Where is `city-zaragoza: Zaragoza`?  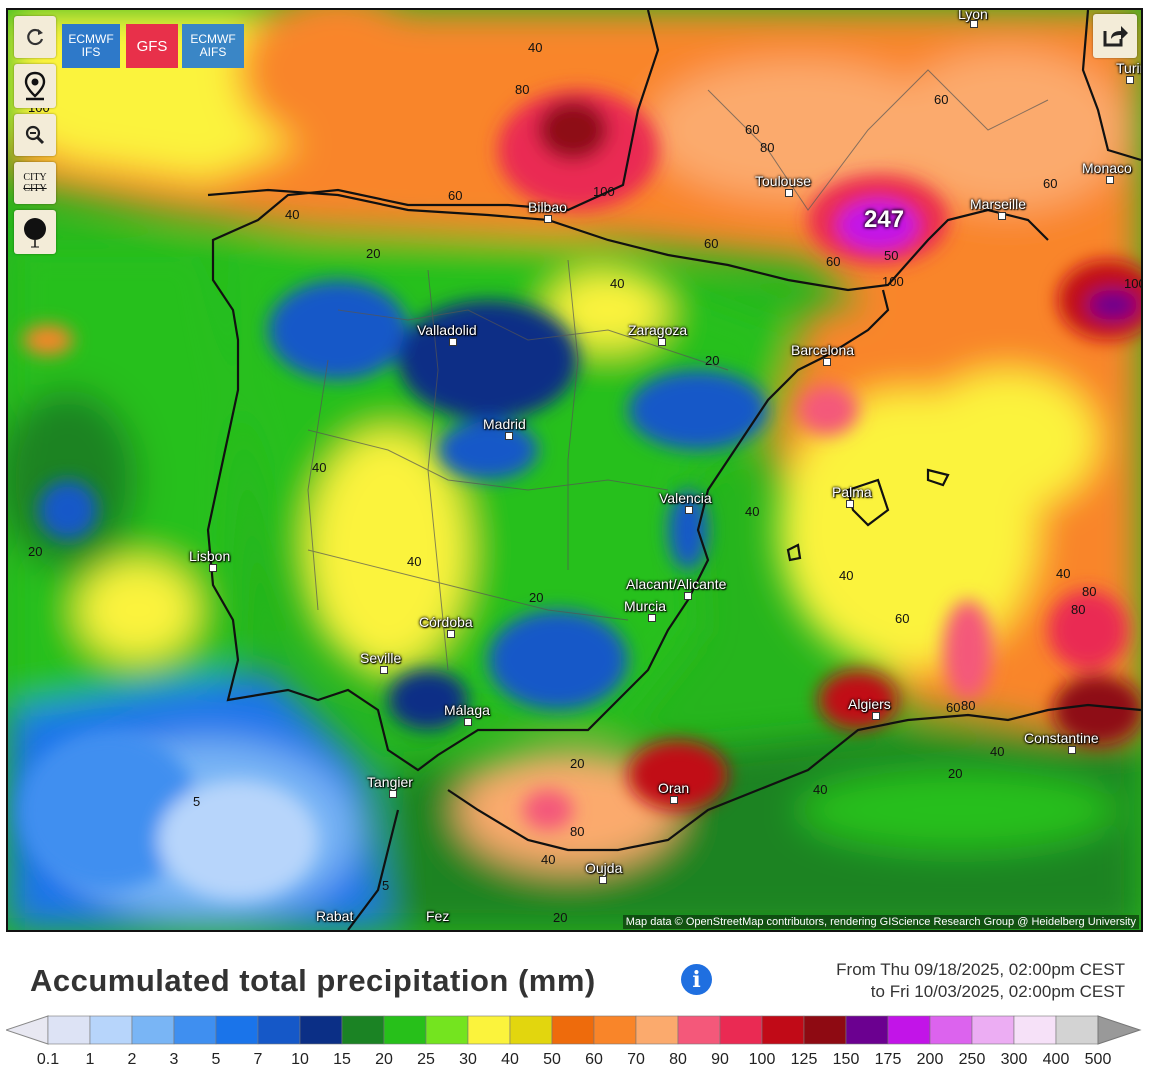
city-zaragoza: Zaragoza is located at coordinates (657, 334).